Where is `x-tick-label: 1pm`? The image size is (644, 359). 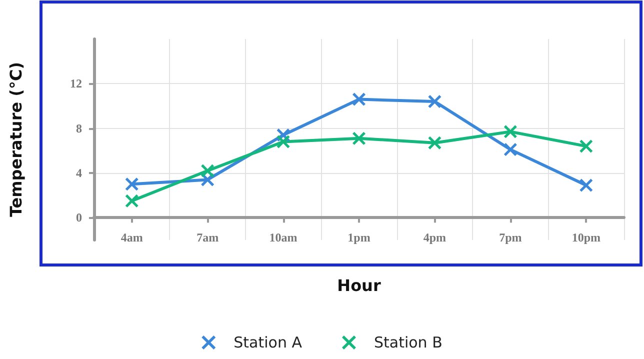 x-tick-label: 1pm is located at coordinates (359, 237).